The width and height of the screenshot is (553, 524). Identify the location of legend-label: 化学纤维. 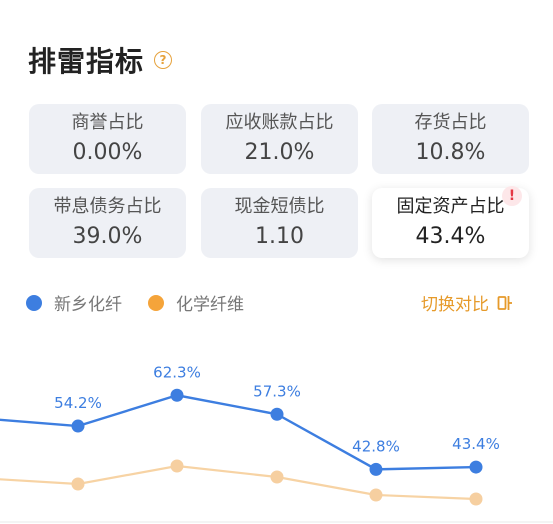
(210, 305).